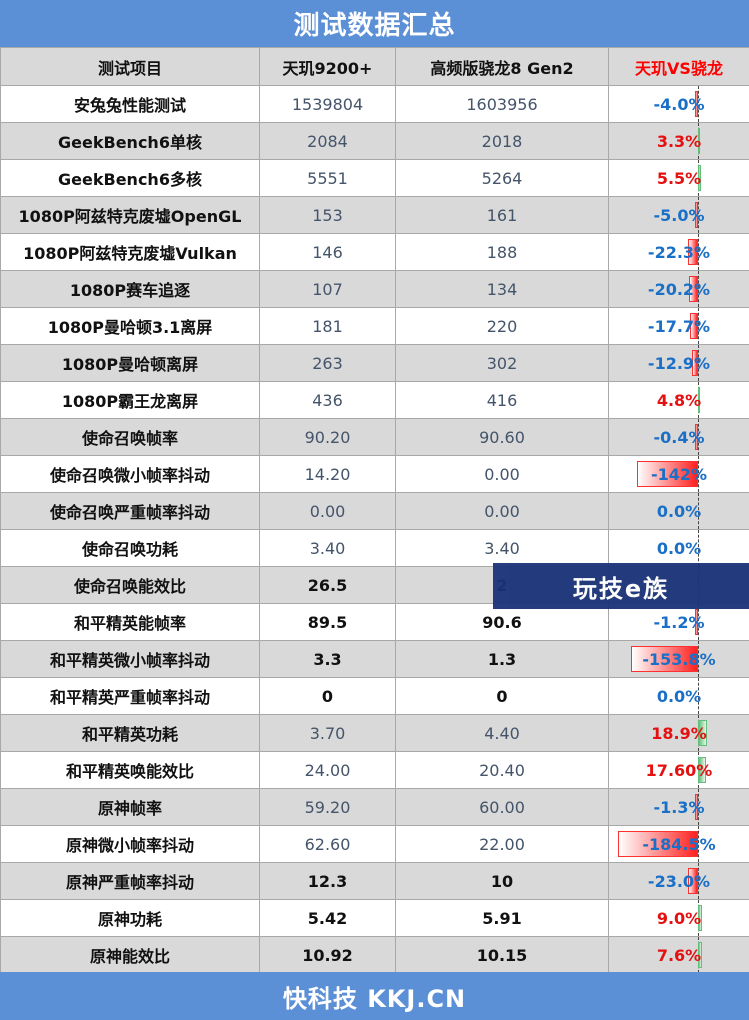 Image resolution: width=749 pixels, height=1020 pixels. I want to click on comparison-value: 7.6%, so click(679, 955).